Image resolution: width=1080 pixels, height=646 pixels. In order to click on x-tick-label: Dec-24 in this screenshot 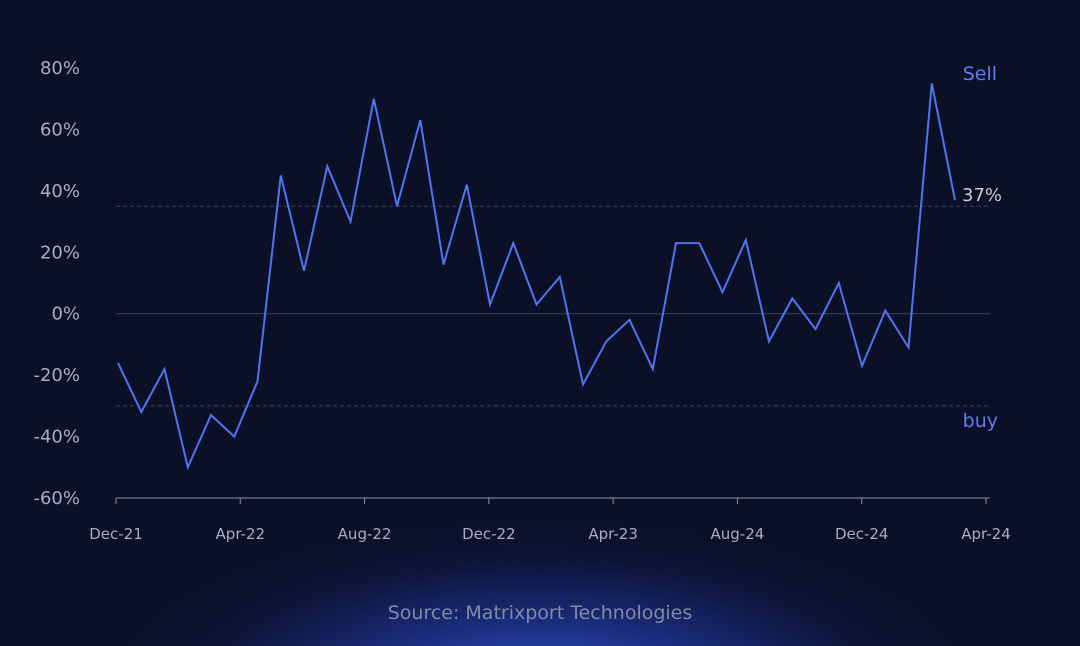, I will do `click(862, 534)`.